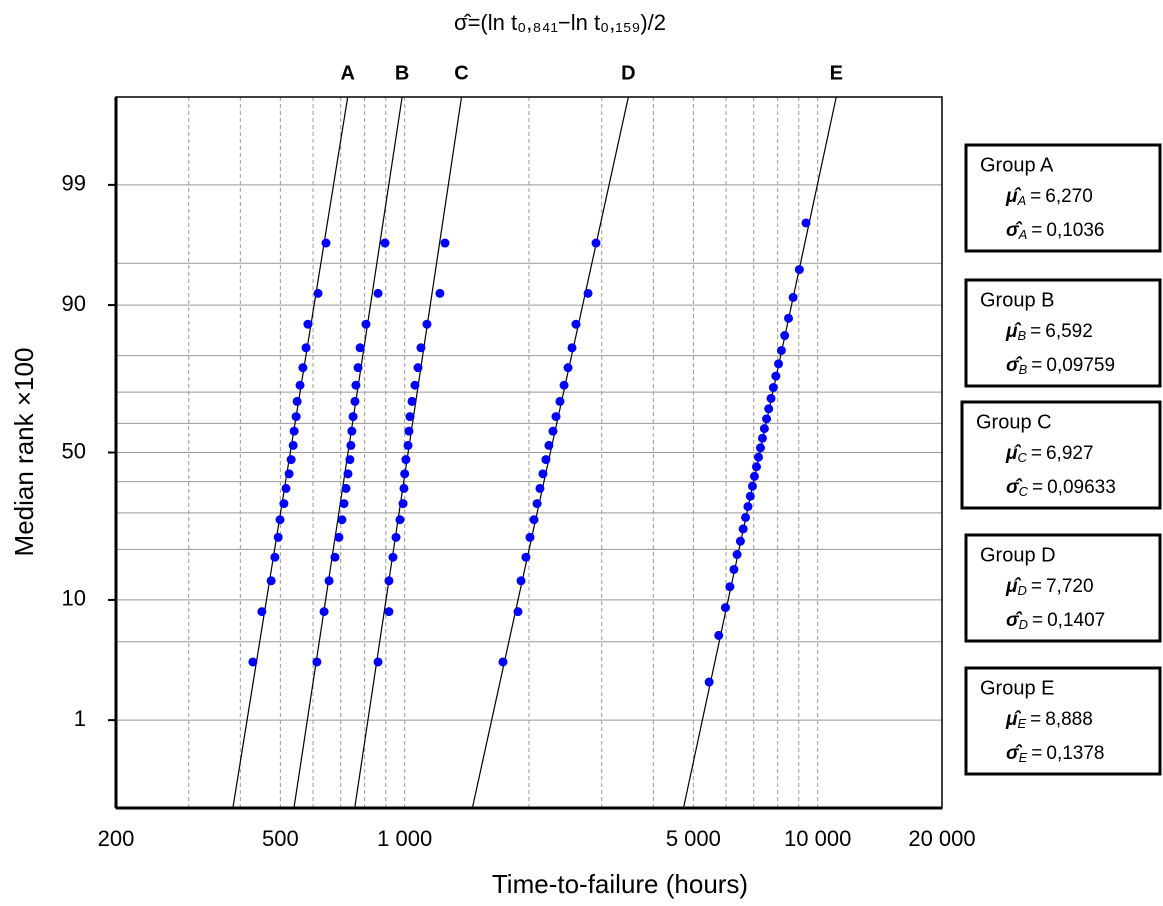 The width and height of the screenshot is (1163, 906). Describe the element at coordinates (1017, 300) in the screenshot. I see `legend-name: Group B` at that location.